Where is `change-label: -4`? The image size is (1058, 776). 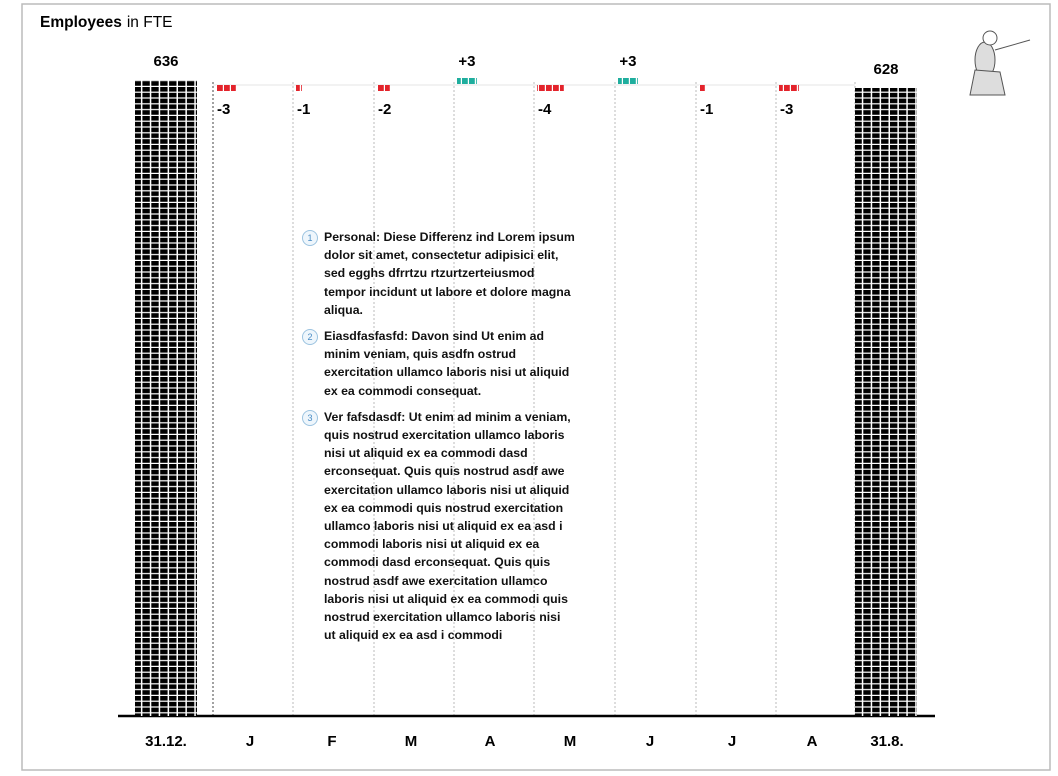
change-label: -4 is located at coordinates (545, 109).